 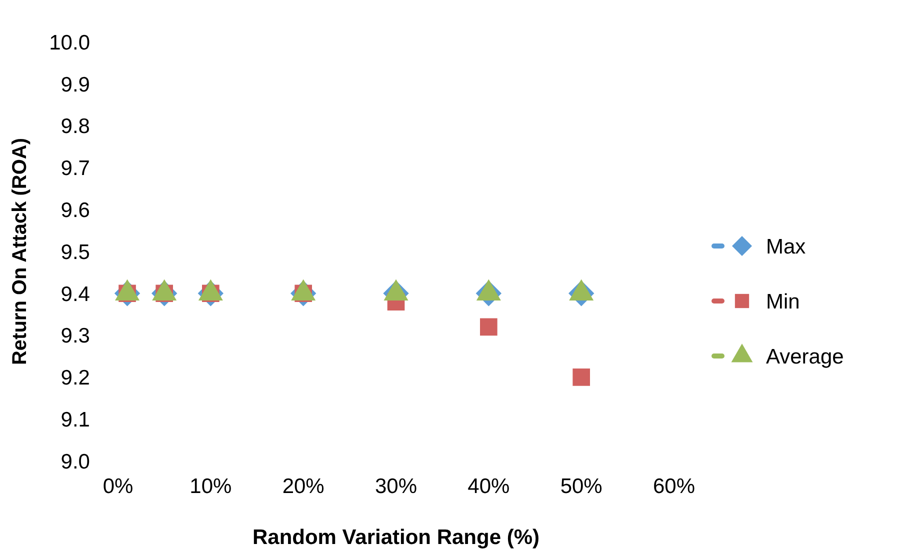 I want to click on y-tick-label: 9.1, so click(x=75, y=420).